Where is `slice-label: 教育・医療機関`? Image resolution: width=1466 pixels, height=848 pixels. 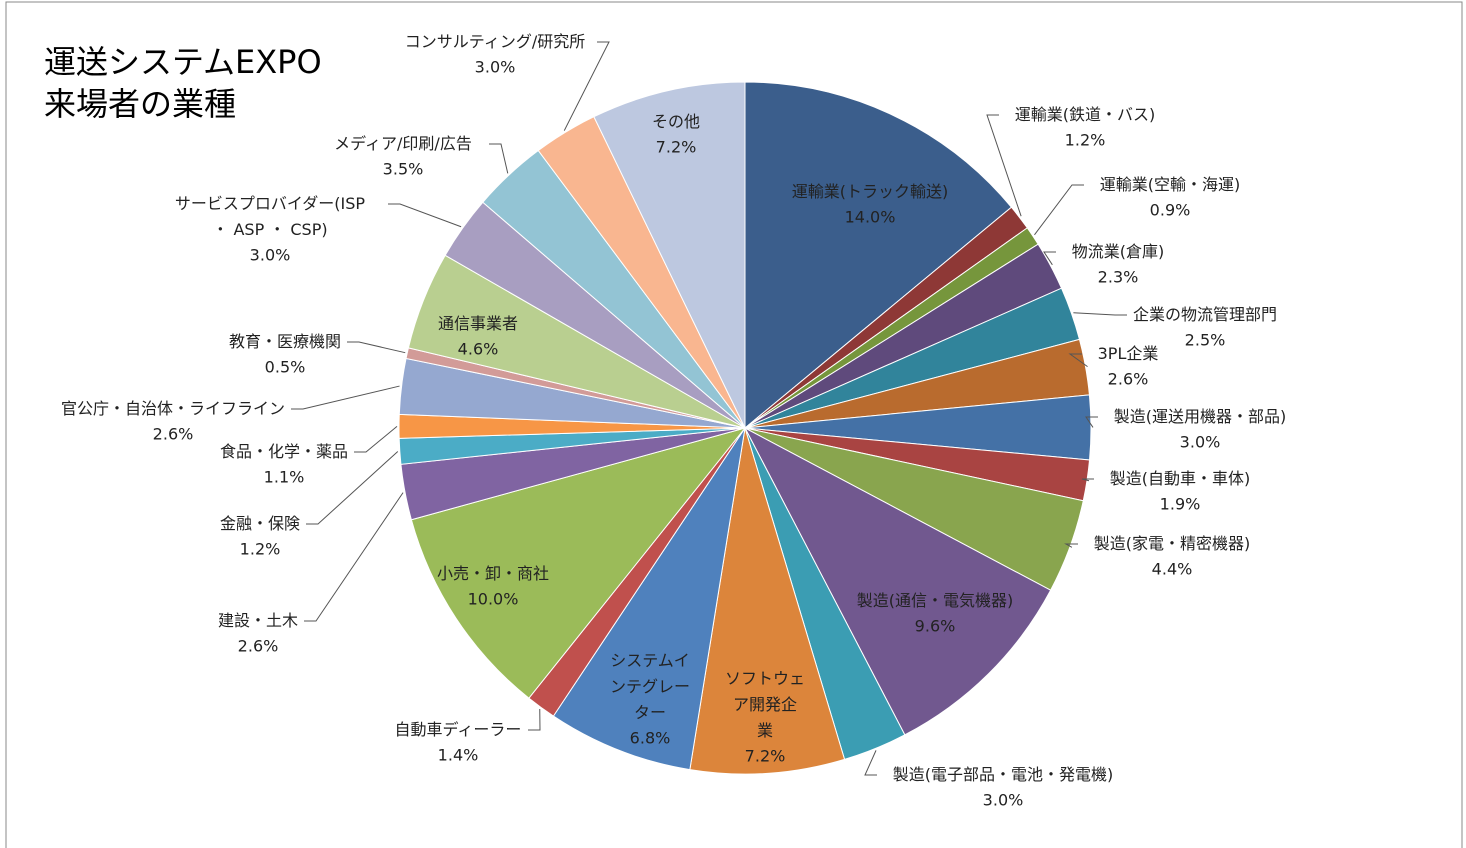
slice-label: 教育・医療機関 is located at coordinates (285, 341).